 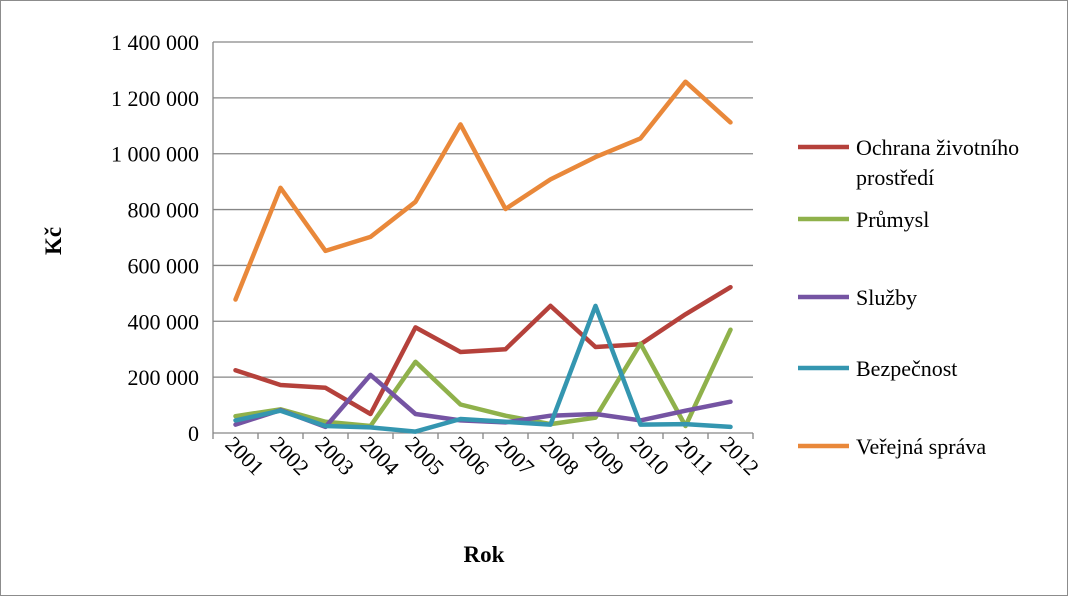 I want to click on x-tick-label: 2009, so click(x=604, y=455).